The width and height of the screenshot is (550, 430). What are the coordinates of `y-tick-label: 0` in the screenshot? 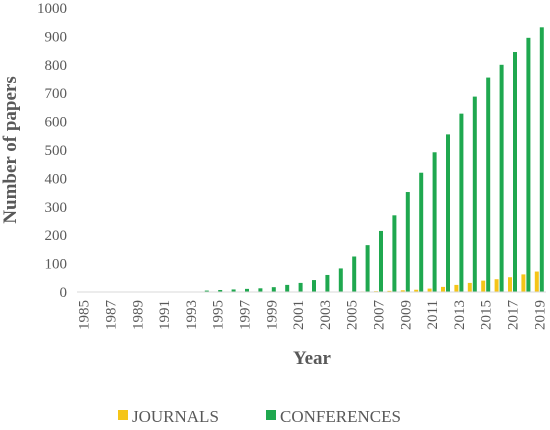 It's located at (64, 293).